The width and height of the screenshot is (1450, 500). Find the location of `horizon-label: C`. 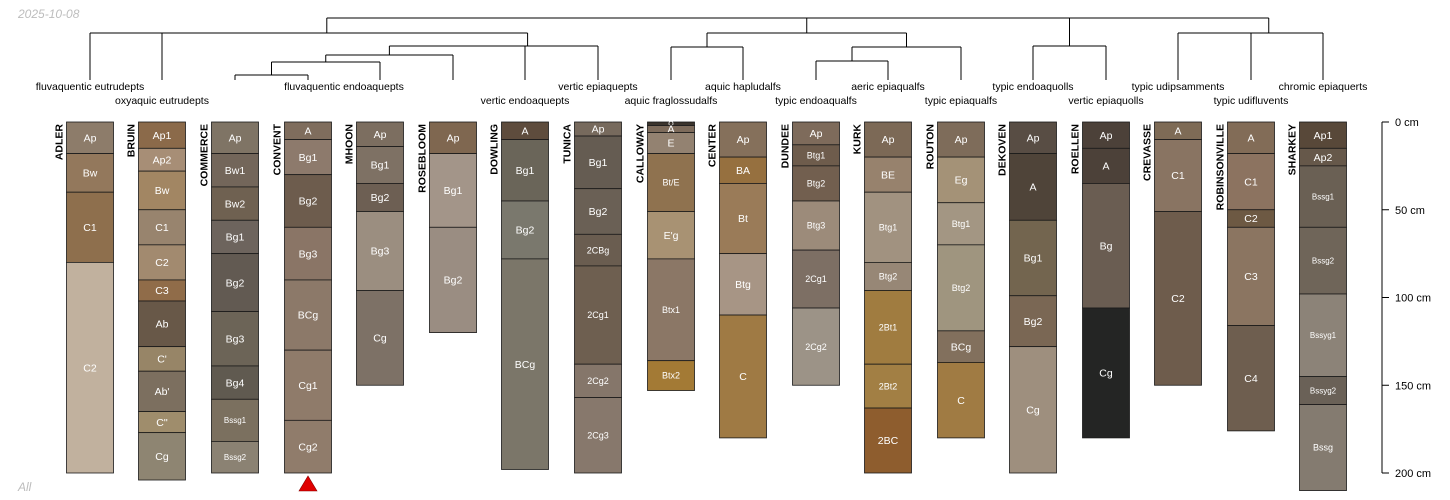

horizon-label: C is located at coordinates (743, 377).